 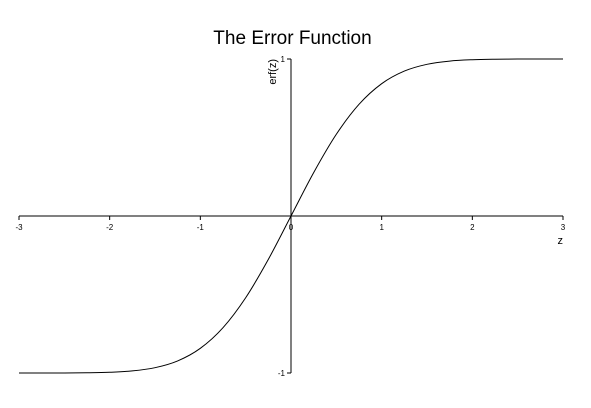 What do you see at coordinates (563, 227) in the screenshot?
I see `x-tick-label: 3` at bounding box center [563, 227].